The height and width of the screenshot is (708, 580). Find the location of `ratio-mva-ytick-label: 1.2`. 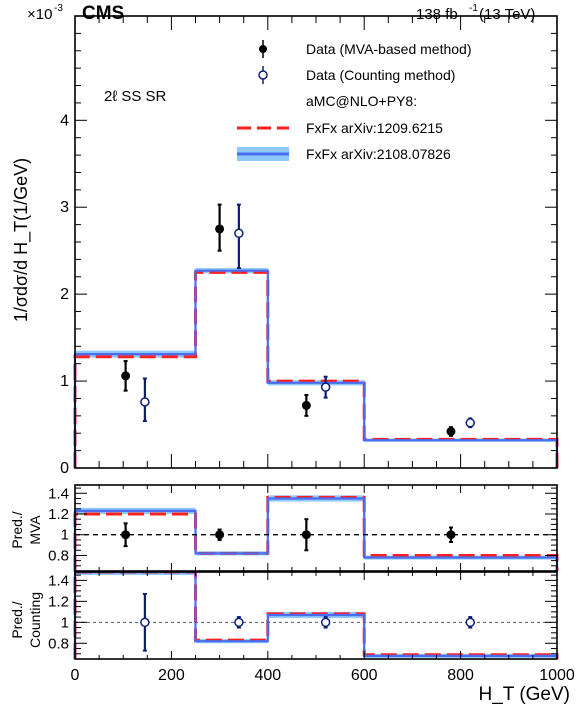

ratio-mva-ytick-label: 1.2 is located at coordinates (58, 514).